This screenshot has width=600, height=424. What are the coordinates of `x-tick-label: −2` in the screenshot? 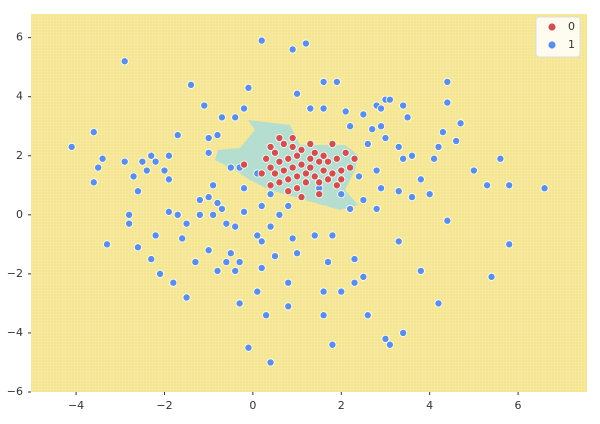 It's located at (164, 405).